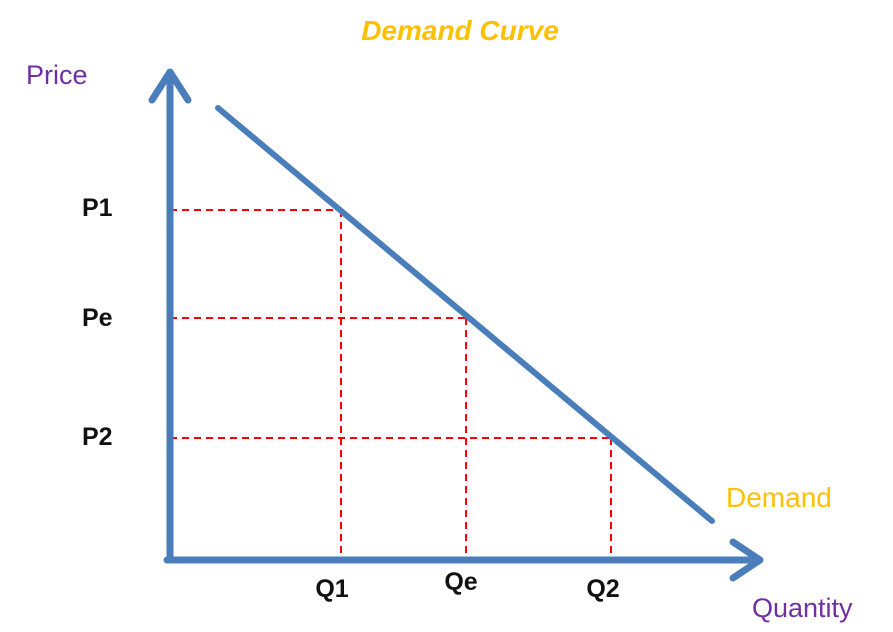 The image size is (893, 632). What do you see at coordinates (460, 582) in the screenshot?
I see `quantity-label-qe: Qe` at bounding box center [460, 582].